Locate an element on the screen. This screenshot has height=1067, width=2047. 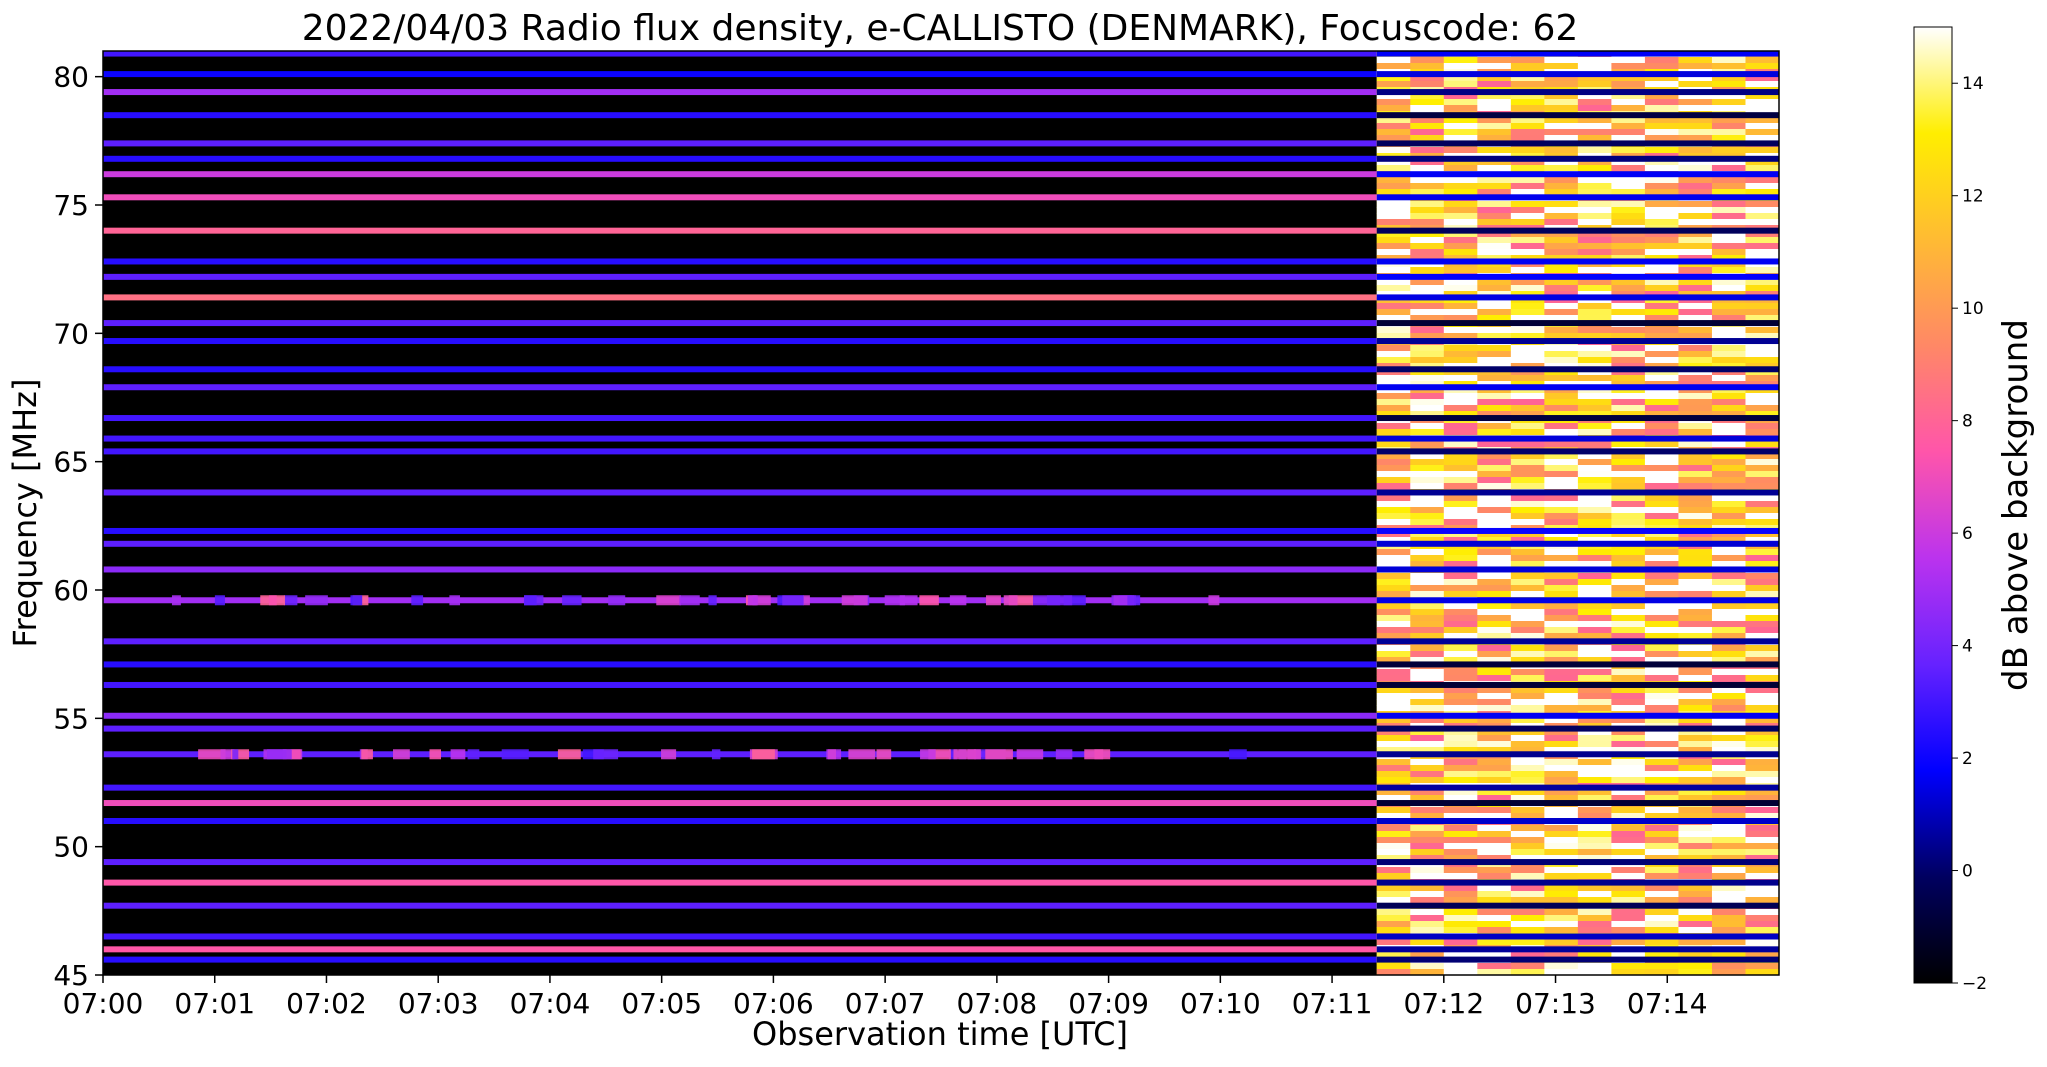
y-tick-label: 55 is located at coordinates (71, 718).